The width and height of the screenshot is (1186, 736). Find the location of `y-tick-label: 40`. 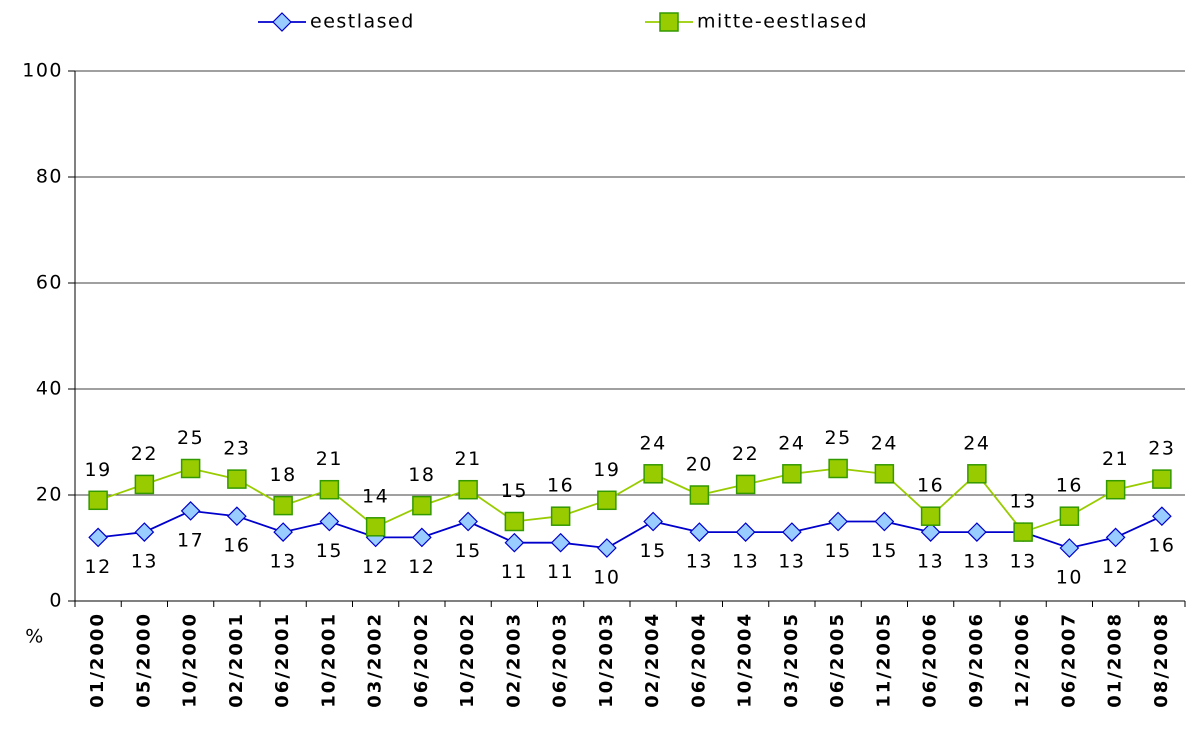

y-tick-label: 40 is located at coordinates (49, 389).